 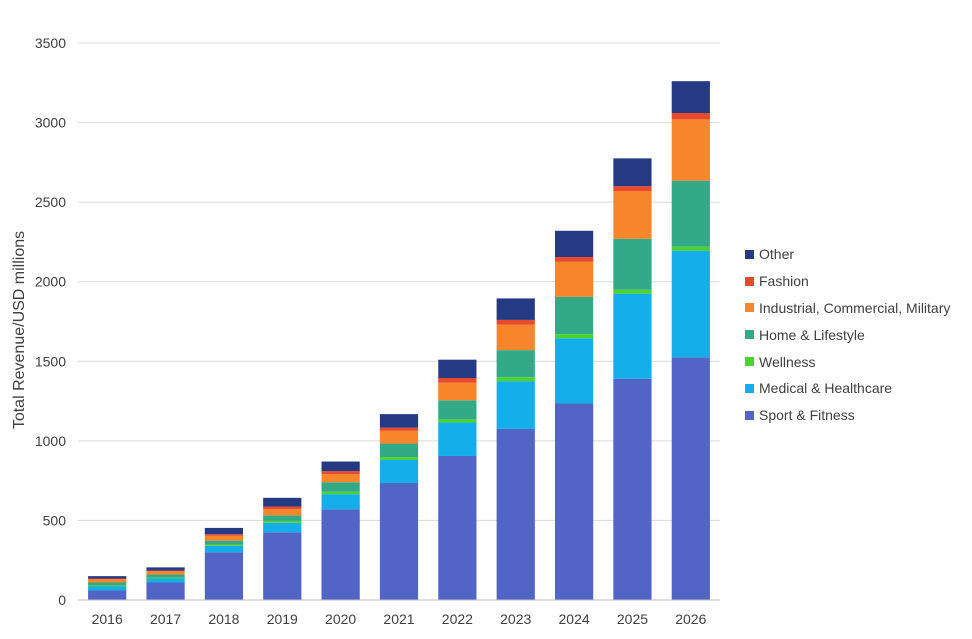 I want to click on bar-segment-fashion-2018, so click(x=224, y=535).